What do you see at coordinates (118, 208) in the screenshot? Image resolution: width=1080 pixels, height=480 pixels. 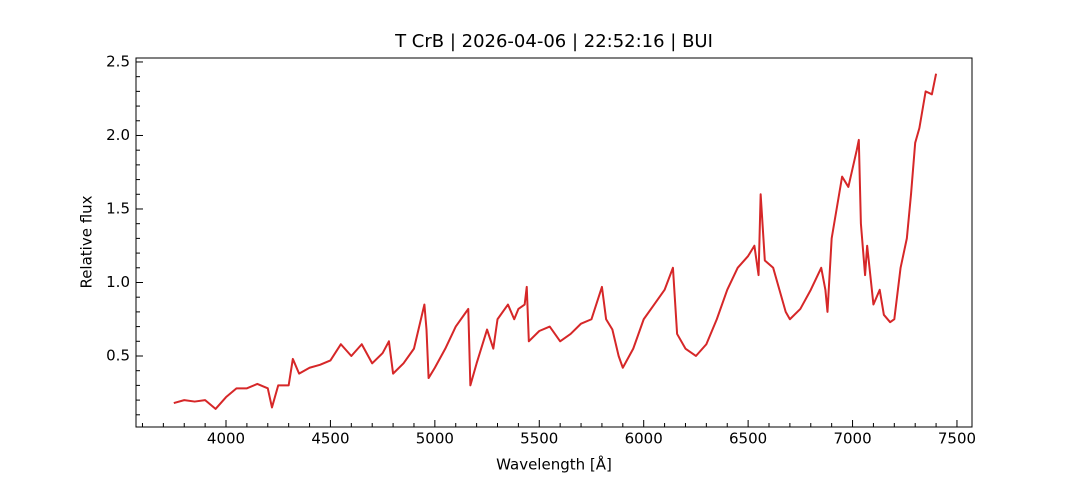 I see `y-tick-label: 1.5` at bounding box center [118, 208].